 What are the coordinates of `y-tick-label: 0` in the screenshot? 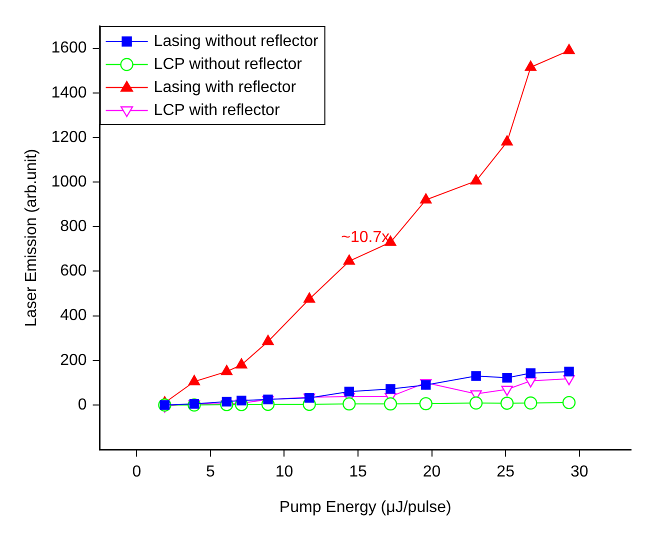 It's located at (82, 405).